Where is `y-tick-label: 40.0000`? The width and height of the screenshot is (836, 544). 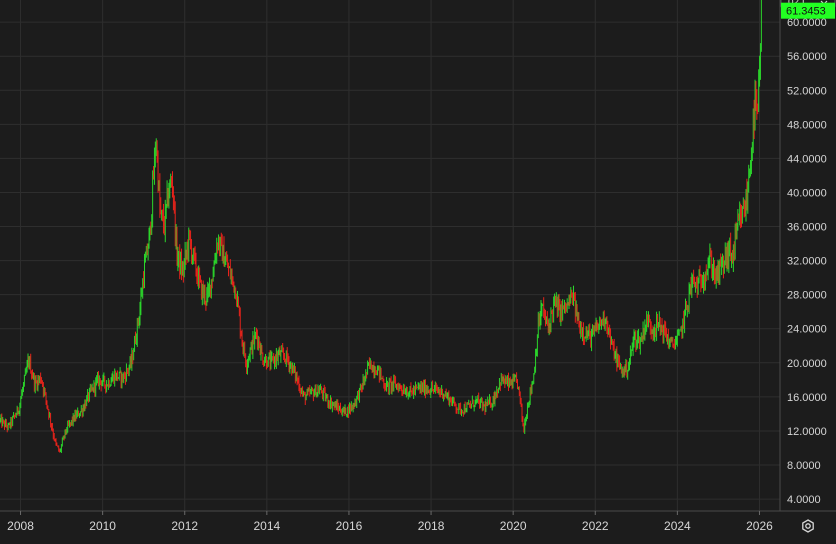
y-tick-label: 40.0000 is located at coordinates (807, 193).